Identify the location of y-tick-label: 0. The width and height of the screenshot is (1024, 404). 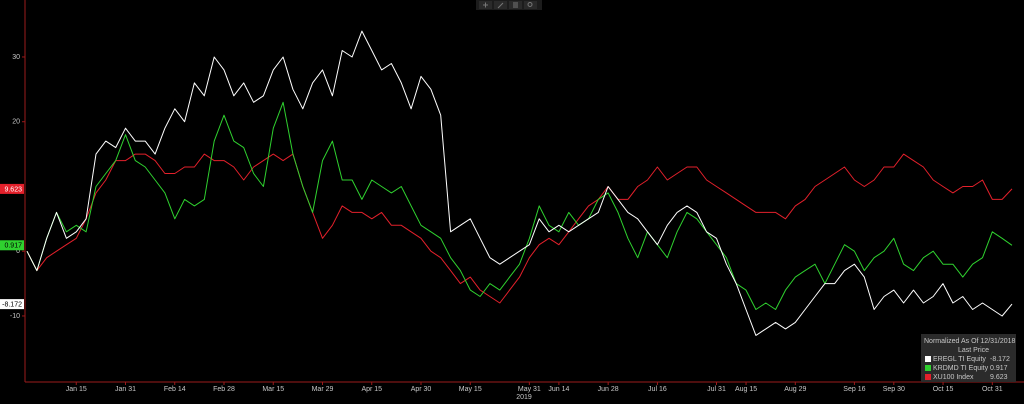
(18, 251).